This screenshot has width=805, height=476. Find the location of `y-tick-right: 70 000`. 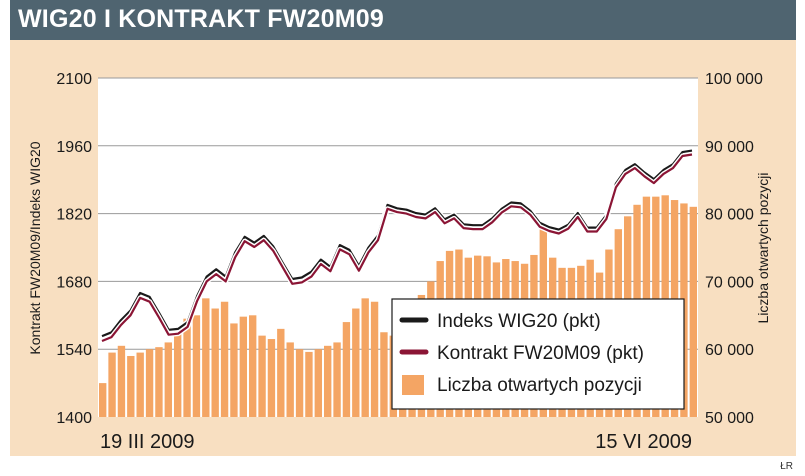

y-tick-right: 70 000 is located at coordinates (729, 282).